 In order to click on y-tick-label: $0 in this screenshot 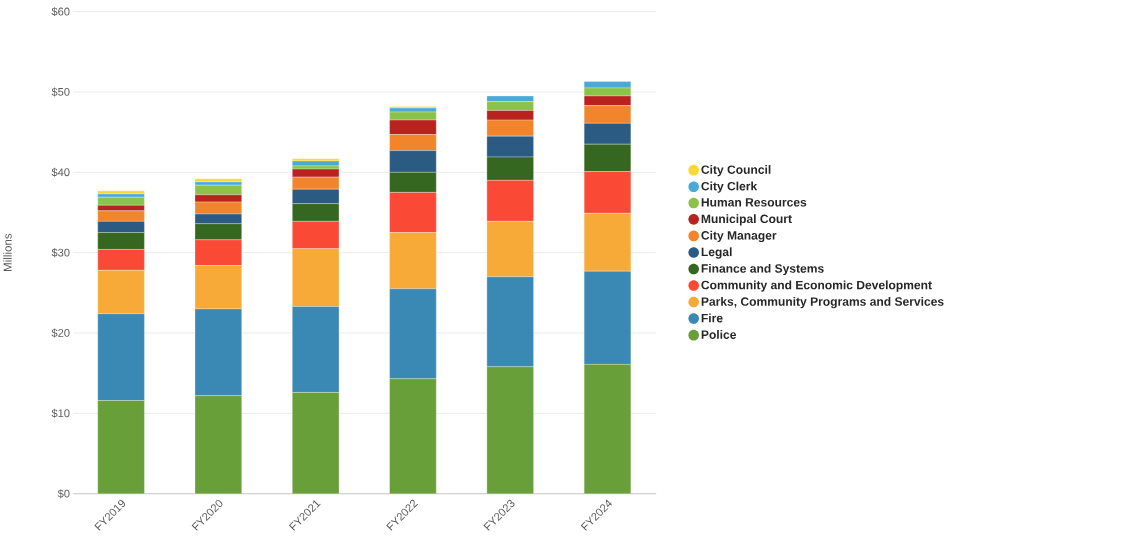, I will do `click(63, 494)`.